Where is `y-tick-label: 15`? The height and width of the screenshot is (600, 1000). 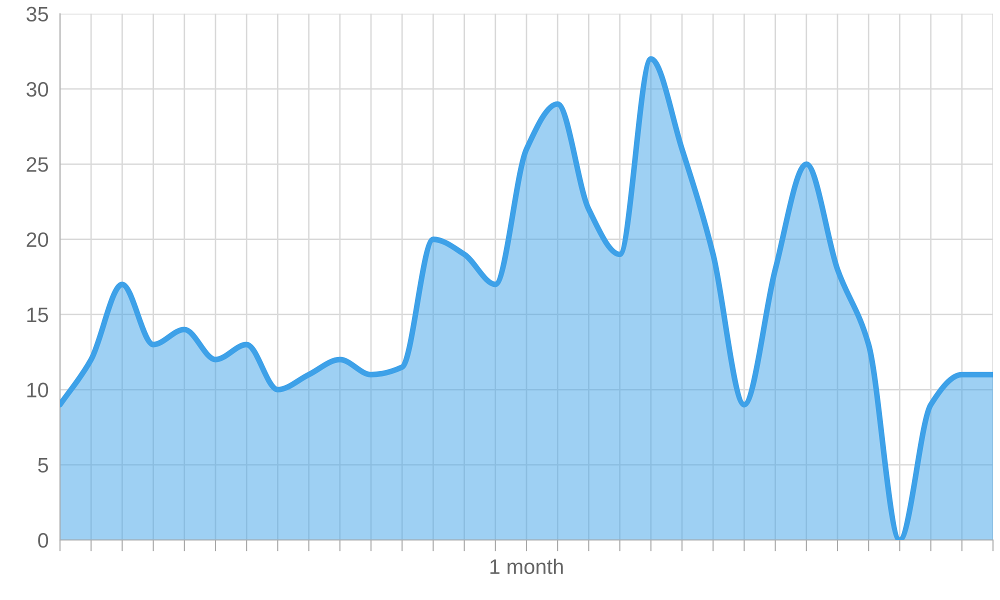 y-tick-label: 15 is located at coordinates (37, 315).